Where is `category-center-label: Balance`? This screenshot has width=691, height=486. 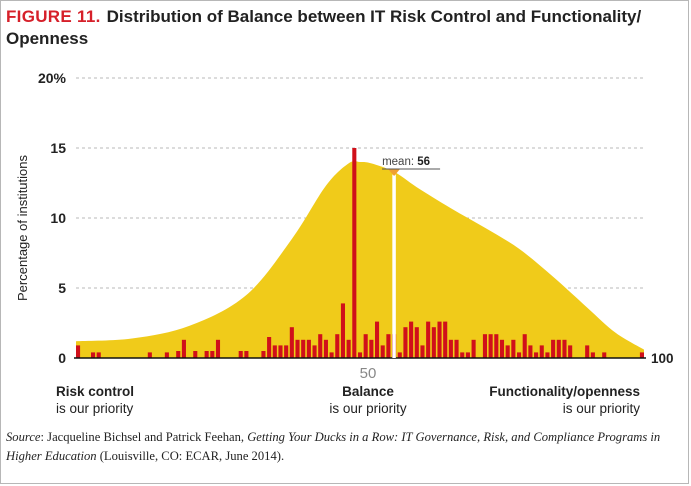
category-center-label: Balance is located at coordinates (368, 391).